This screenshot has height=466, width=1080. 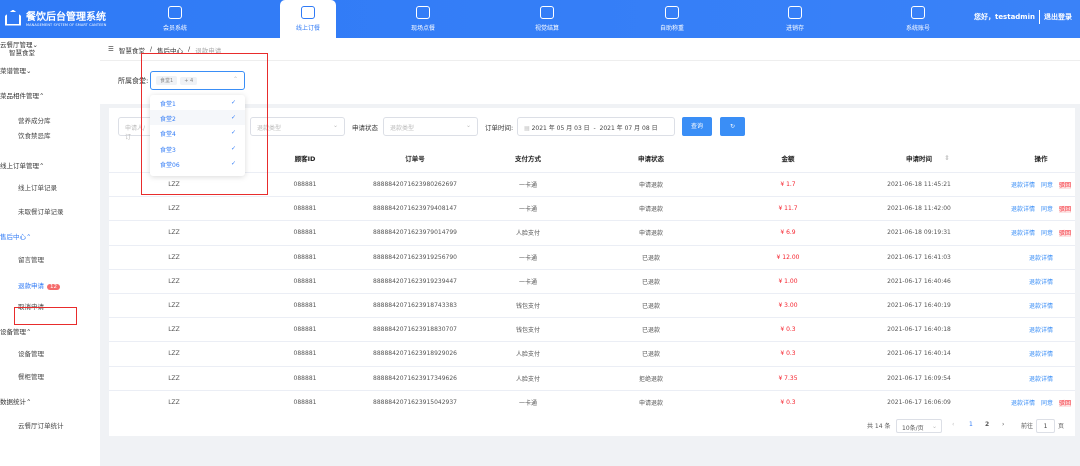 I want to click on column-header: 申请时间, so click(x=919, y=159).